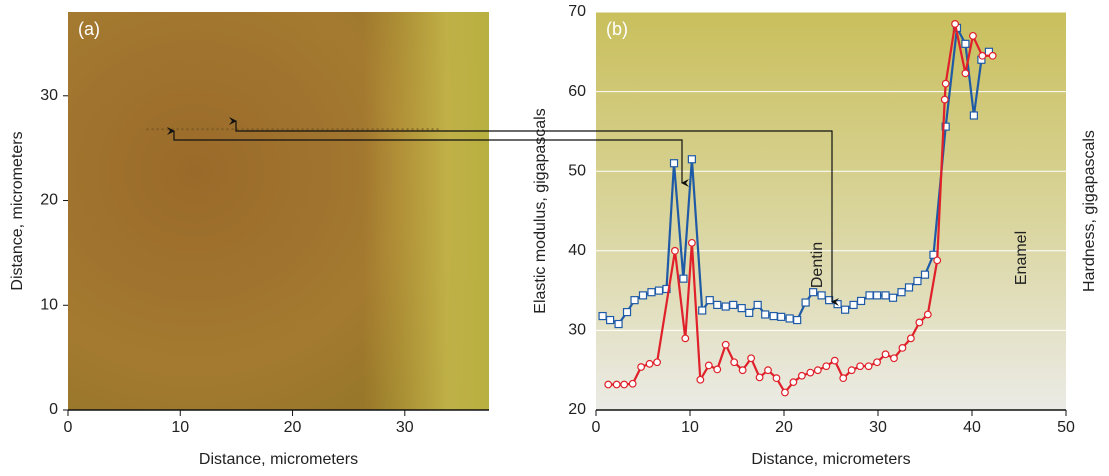 Image resolution: width=1109 pixels, height=476 pixels. Describe the element at coordinates (972, 427) in the screenshot. I see `x-tick-label: 40` at that location.